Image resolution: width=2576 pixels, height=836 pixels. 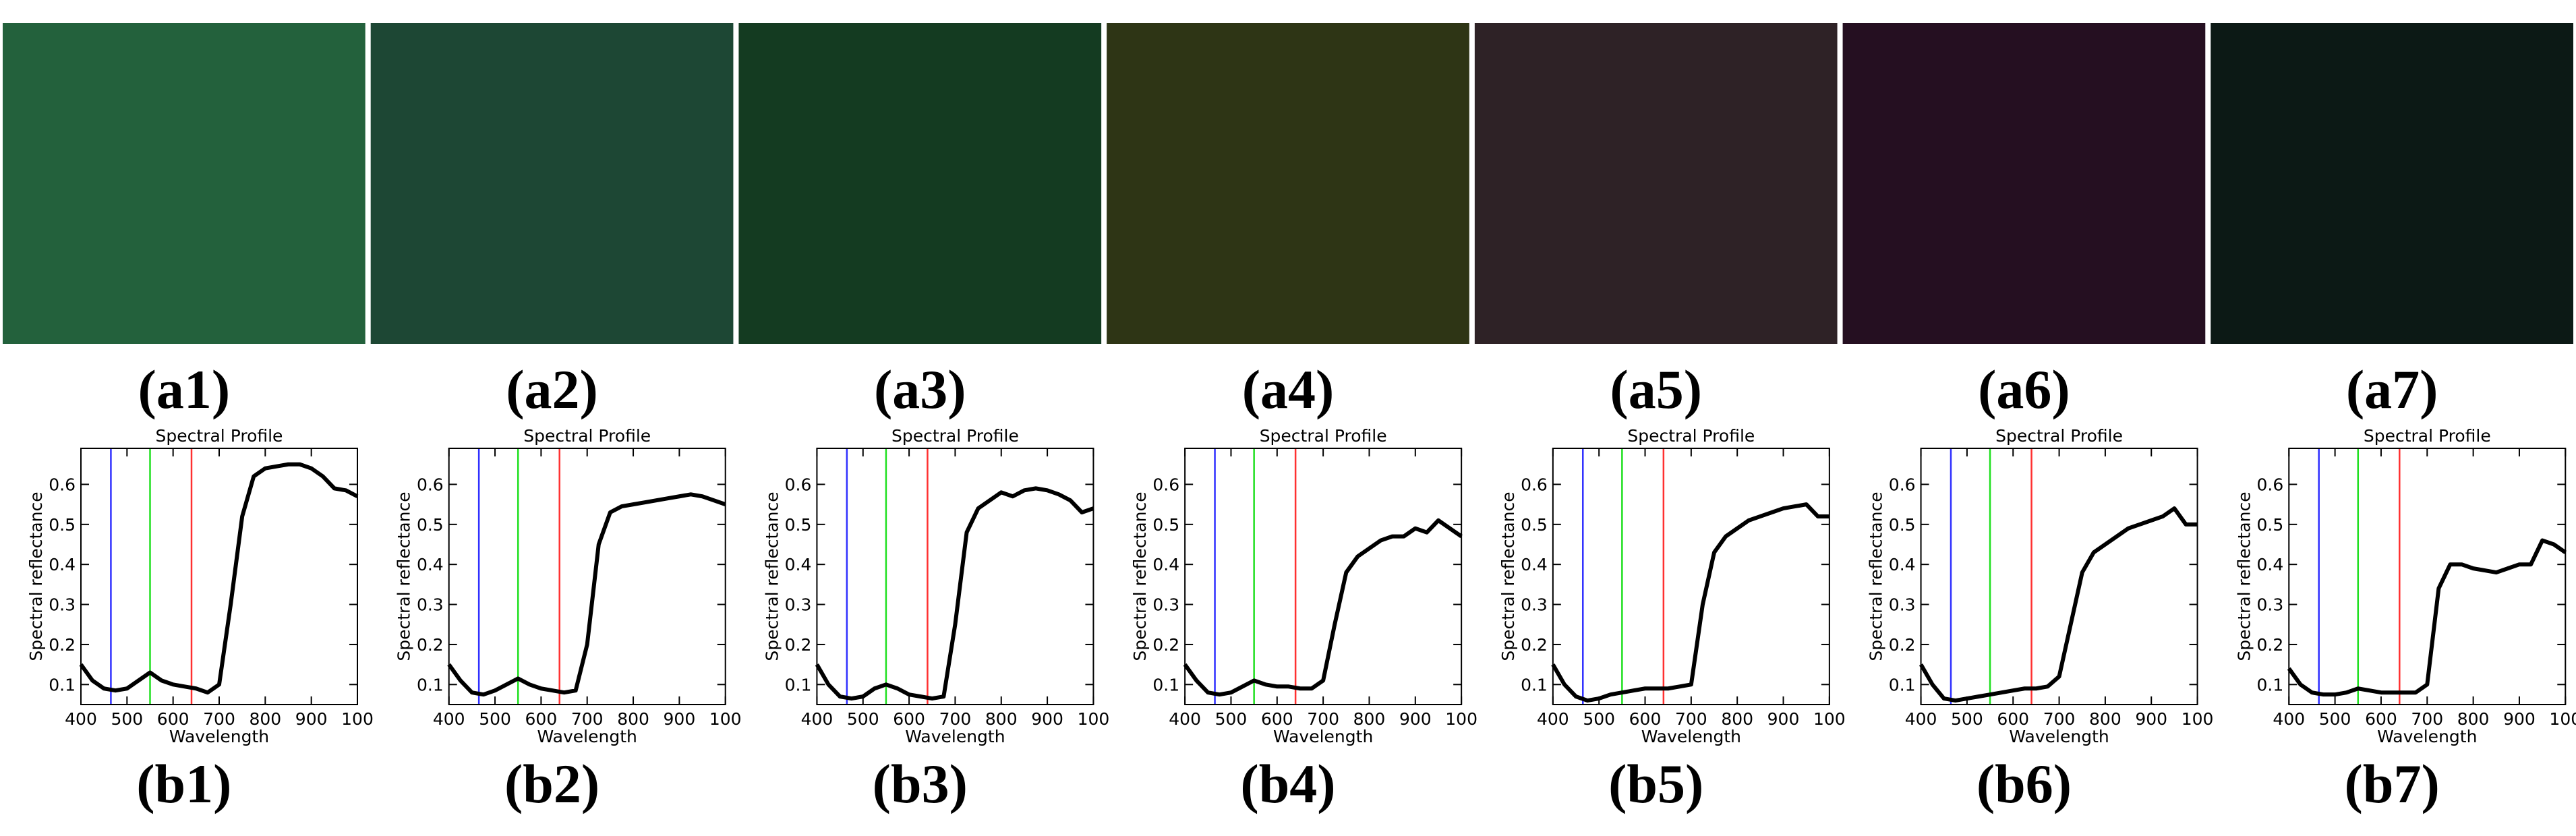 What do you see at coordinates (184, 389) in the screenshot?
I see `swatch-caption: (a1)` at bounding box center [184, 389].